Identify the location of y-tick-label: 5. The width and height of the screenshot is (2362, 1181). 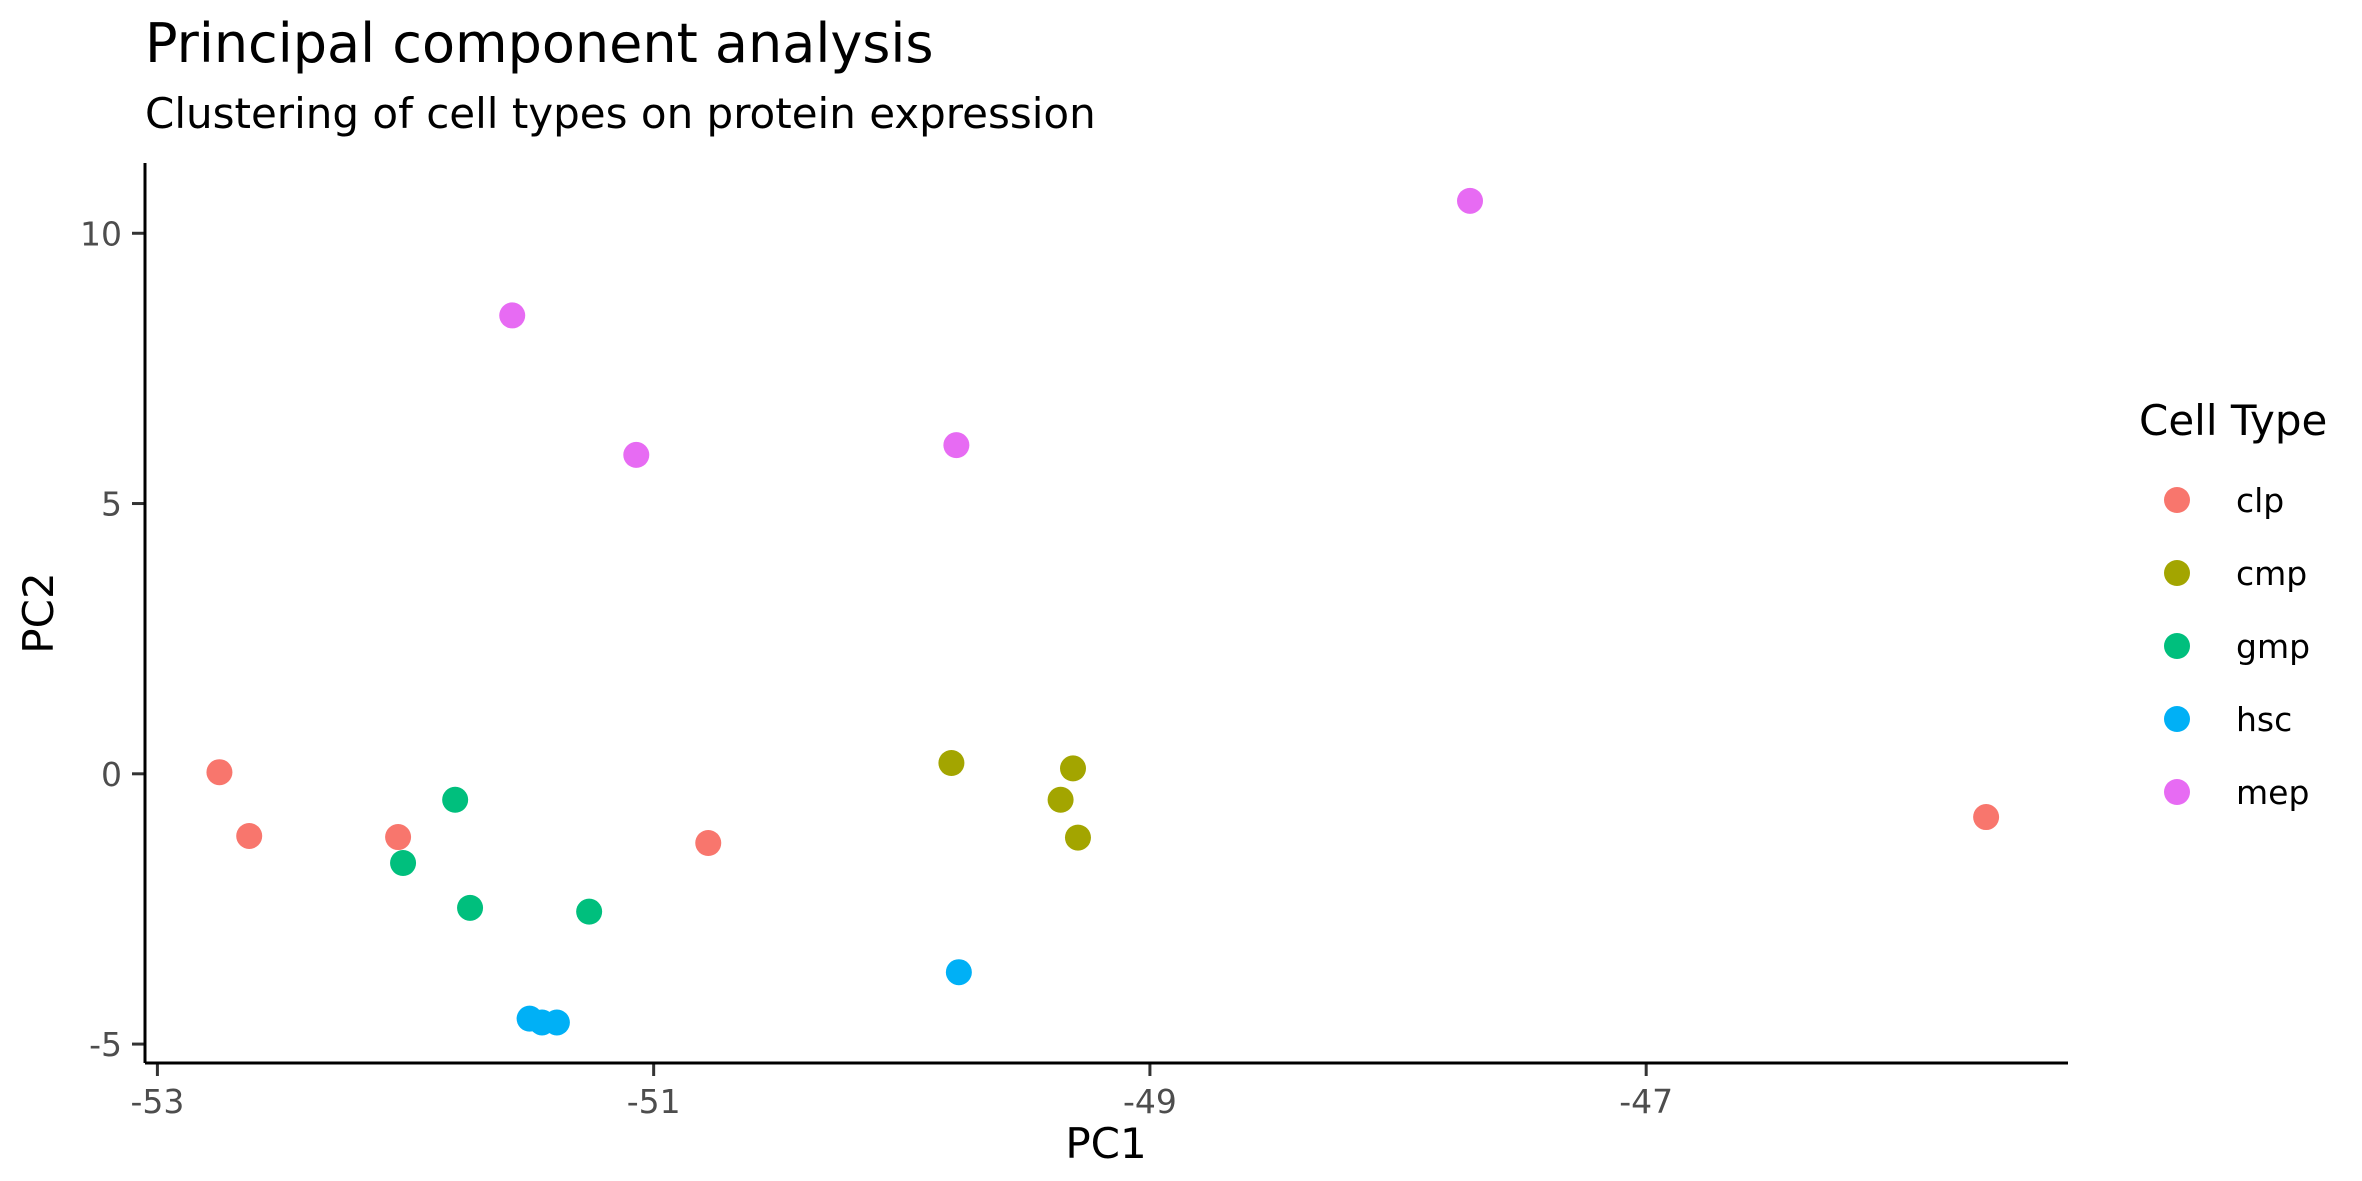
(111, 504).